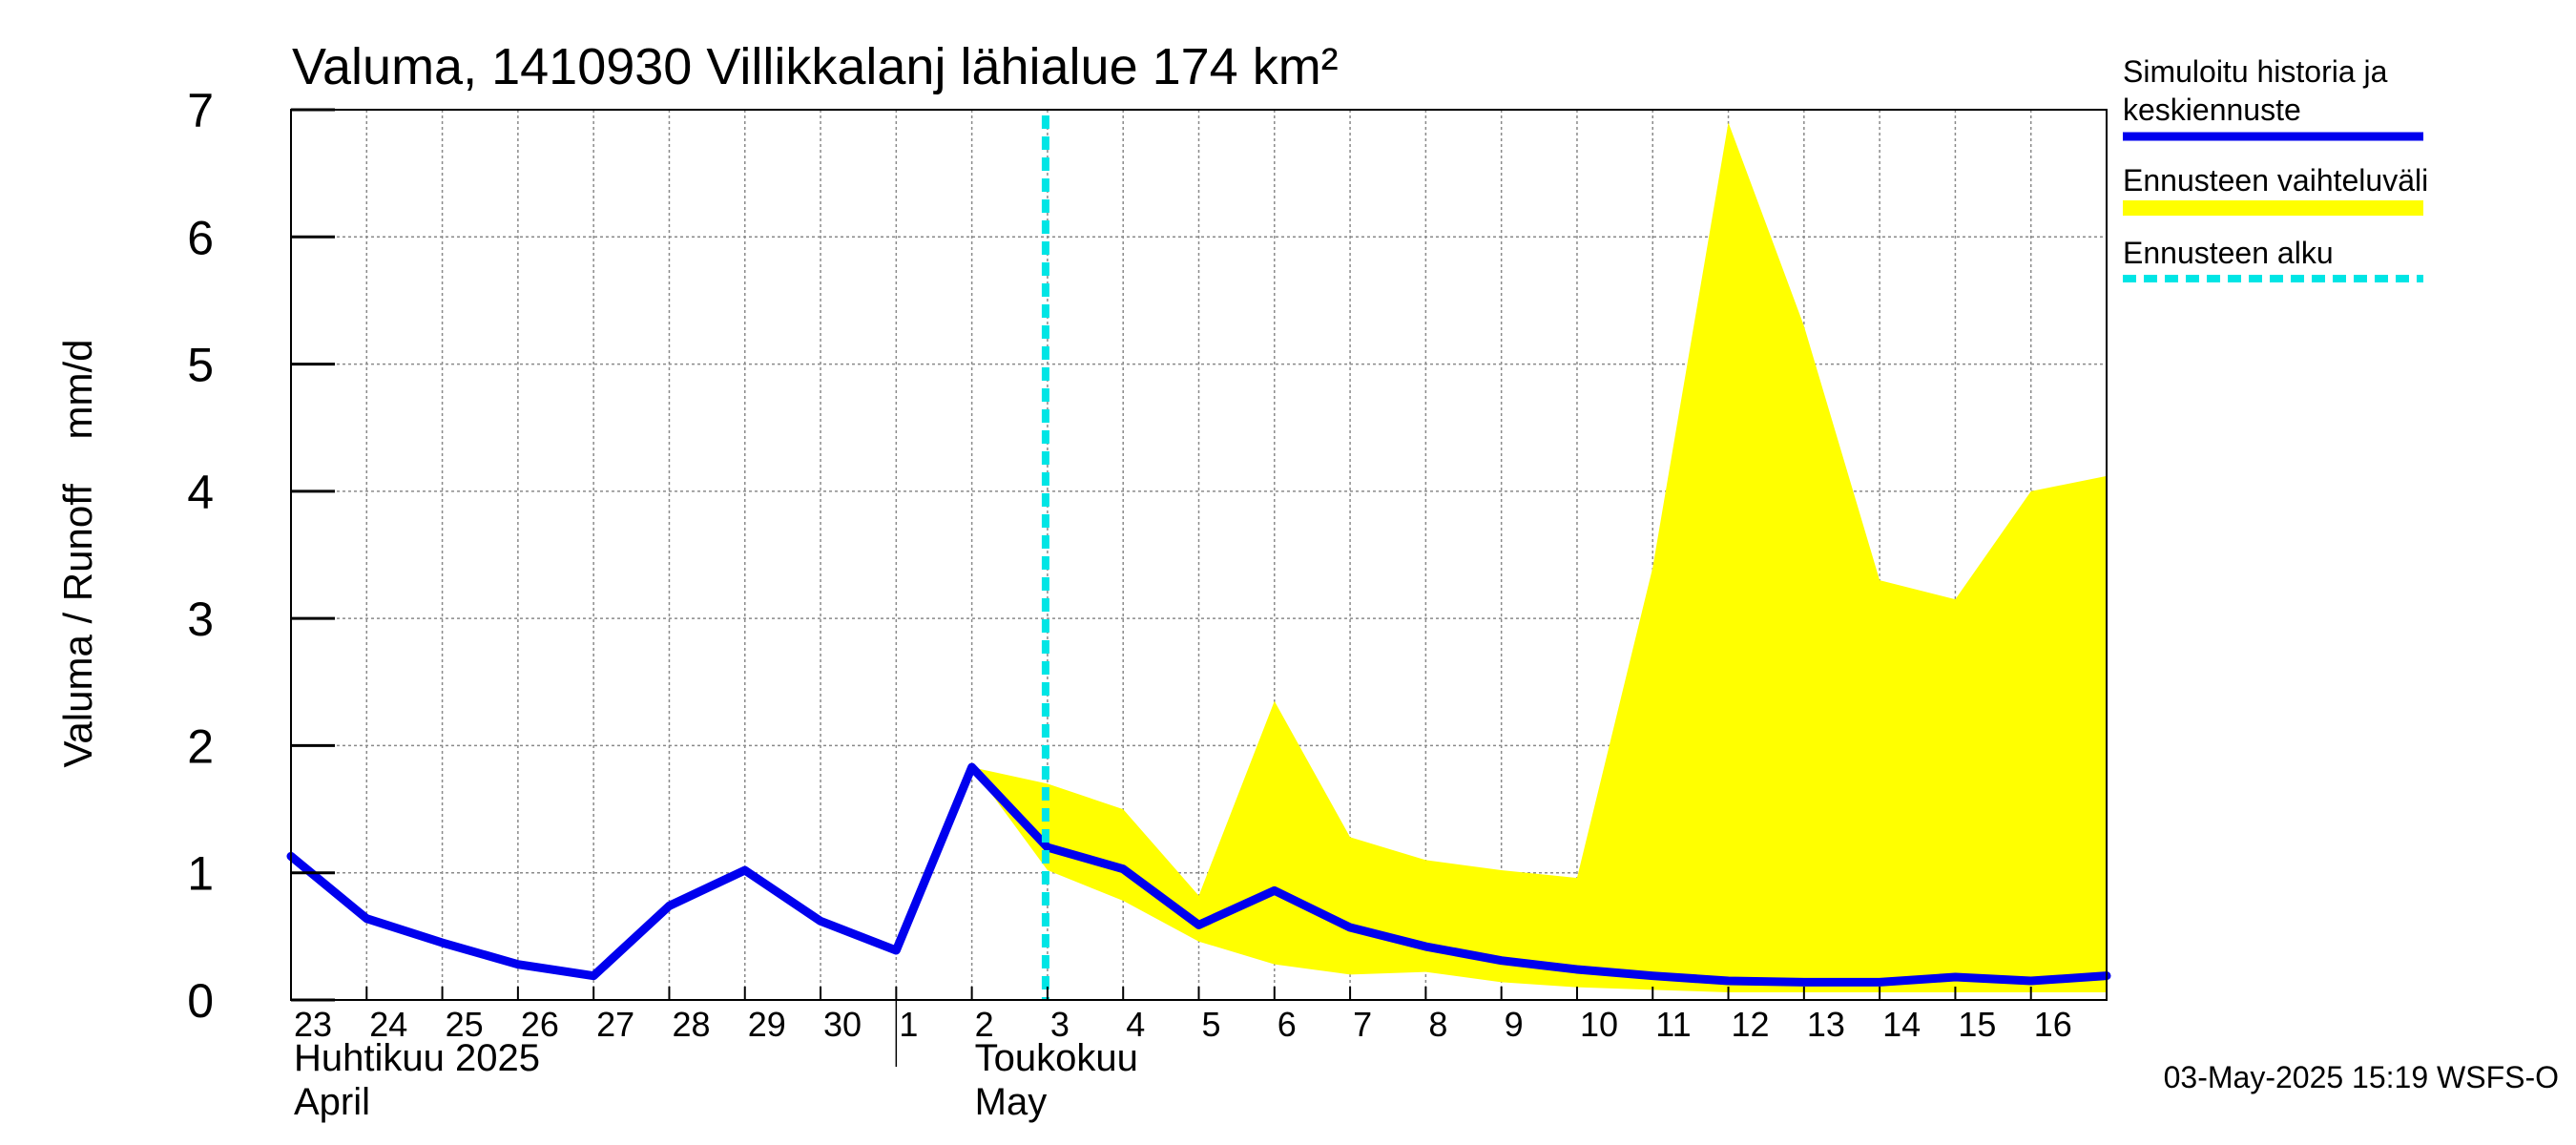 This screenshot has width=2576, height=1145. I want to click on legend-label: Simuloitu historia ja, so click(2255, 71).